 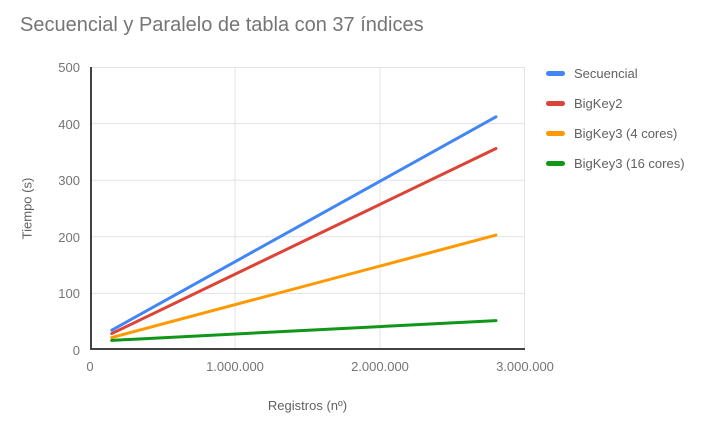 What do you see at coordinates (27, 208) in the screenshot?
I see `y-axis-title: Tiempo (s)` at bounding box center [27, 208].